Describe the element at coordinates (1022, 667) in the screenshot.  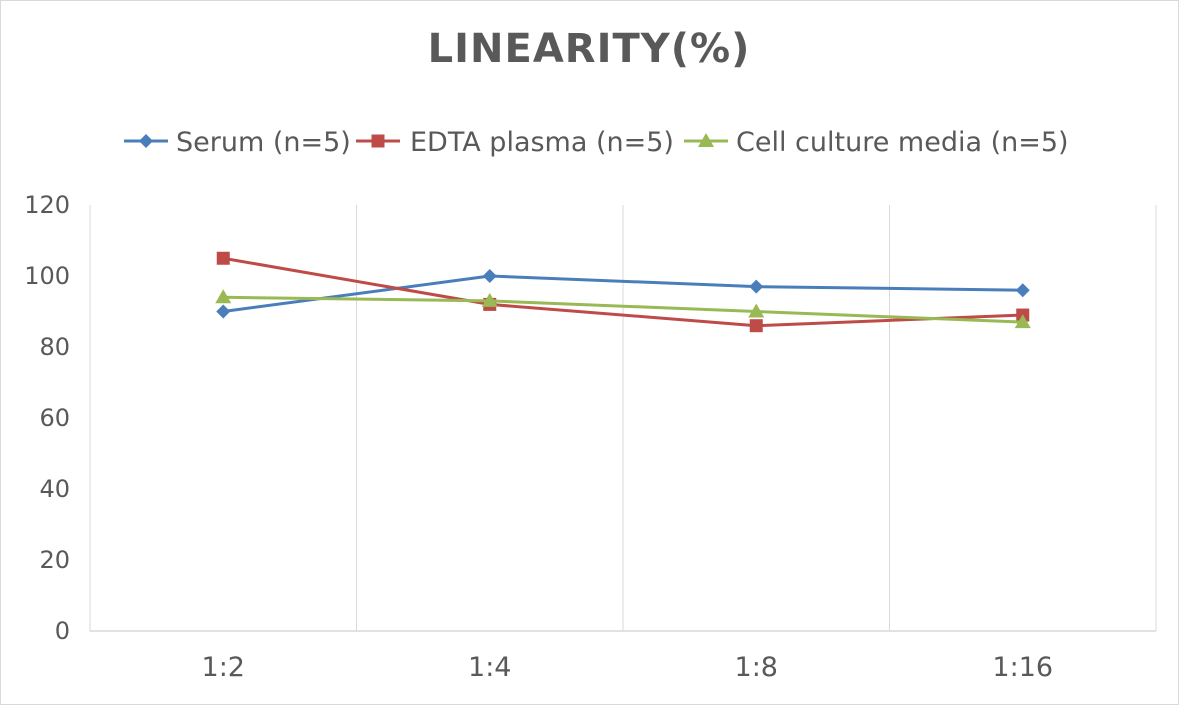
I see `x-tick-label: 1:16` at that location.